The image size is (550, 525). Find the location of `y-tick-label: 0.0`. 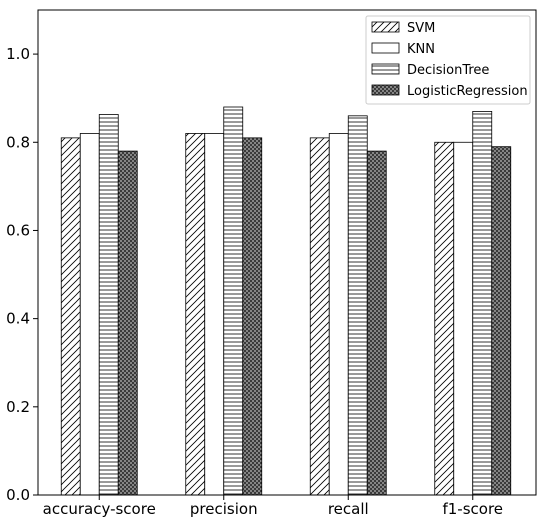

y-tick-label: 0.0 is located at coordinates (18, 495).